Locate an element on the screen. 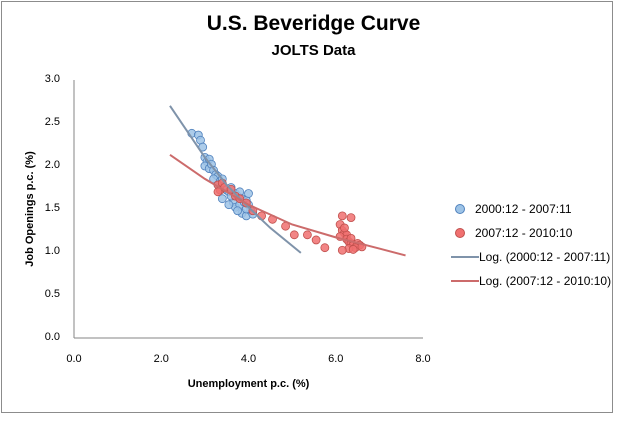 Image resolution: width=627 pixels, height=421 pixels. legend-label: 2007:12 - 2010:10 is located at coordinates (524, 233).